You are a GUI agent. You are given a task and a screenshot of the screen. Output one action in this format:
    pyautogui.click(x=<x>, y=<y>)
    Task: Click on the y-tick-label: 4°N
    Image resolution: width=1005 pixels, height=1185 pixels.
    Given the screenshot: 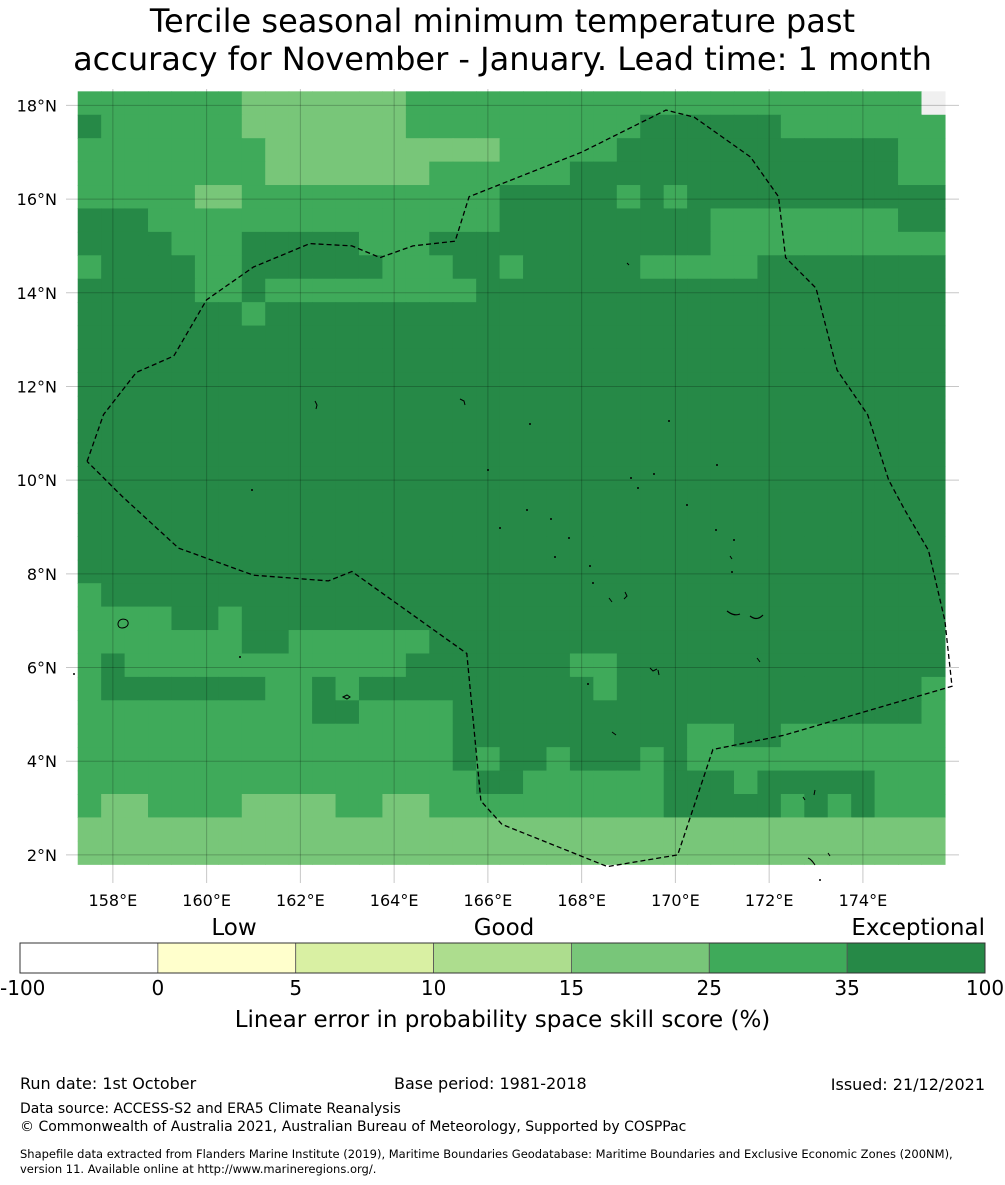 What is the action you would take?
    pyautogui.click(x=42, y=761)
    